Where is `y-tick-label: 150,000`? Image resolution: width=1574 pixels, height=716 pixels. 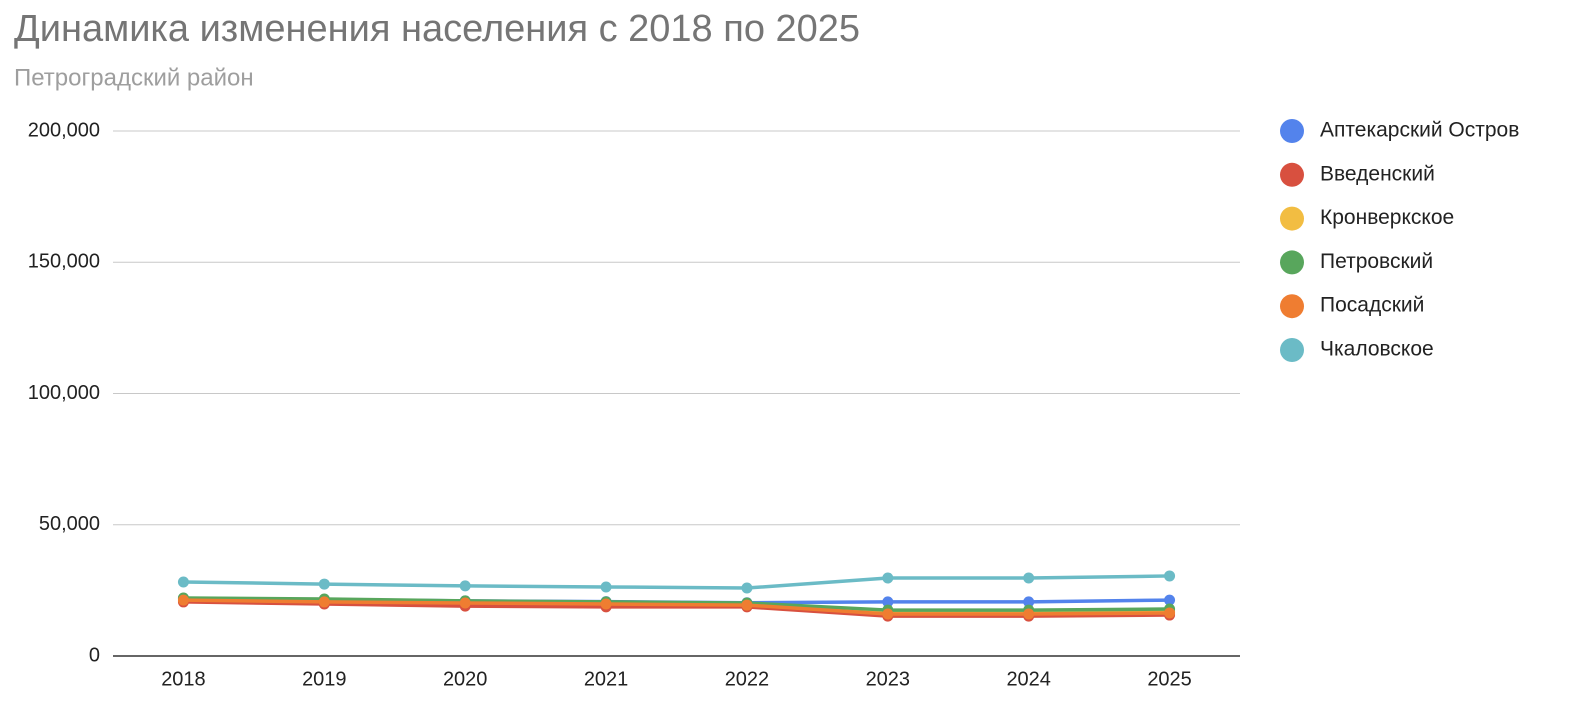
y-tick-label: 150,000 is located at coordinates (64, 262).